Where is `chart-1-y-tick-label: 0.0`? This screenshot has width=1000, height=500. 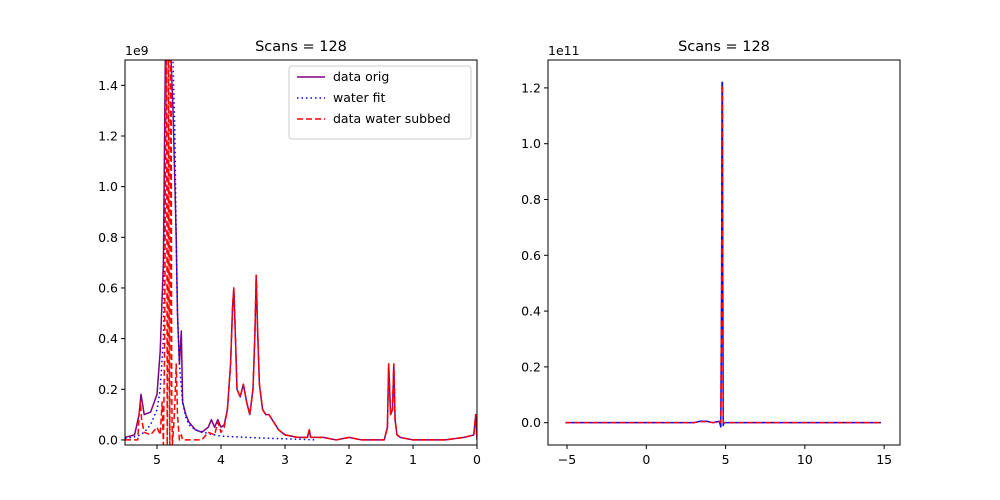
chart-1-y-tick-label: 0.0 is located at coordinates (531, 422).